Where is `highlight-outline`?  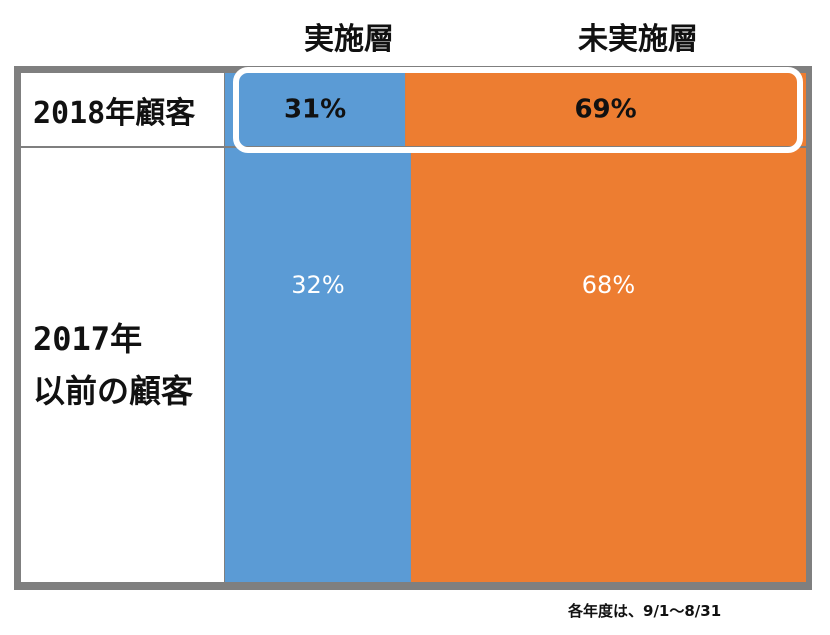 highlight-outline is located at coordinates (518, 110).